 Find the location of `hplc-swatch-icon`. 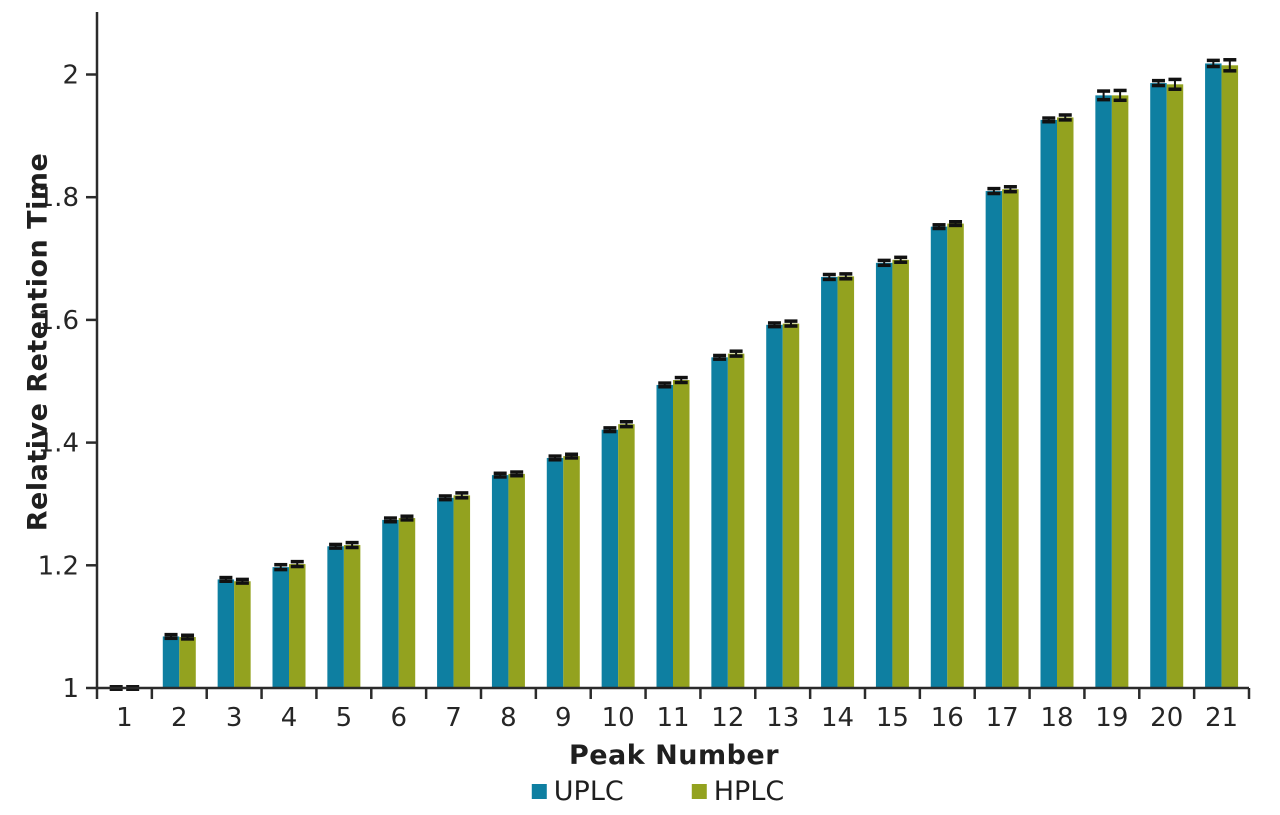

hplc-swatch-icon is located at coordinates (699, 791).